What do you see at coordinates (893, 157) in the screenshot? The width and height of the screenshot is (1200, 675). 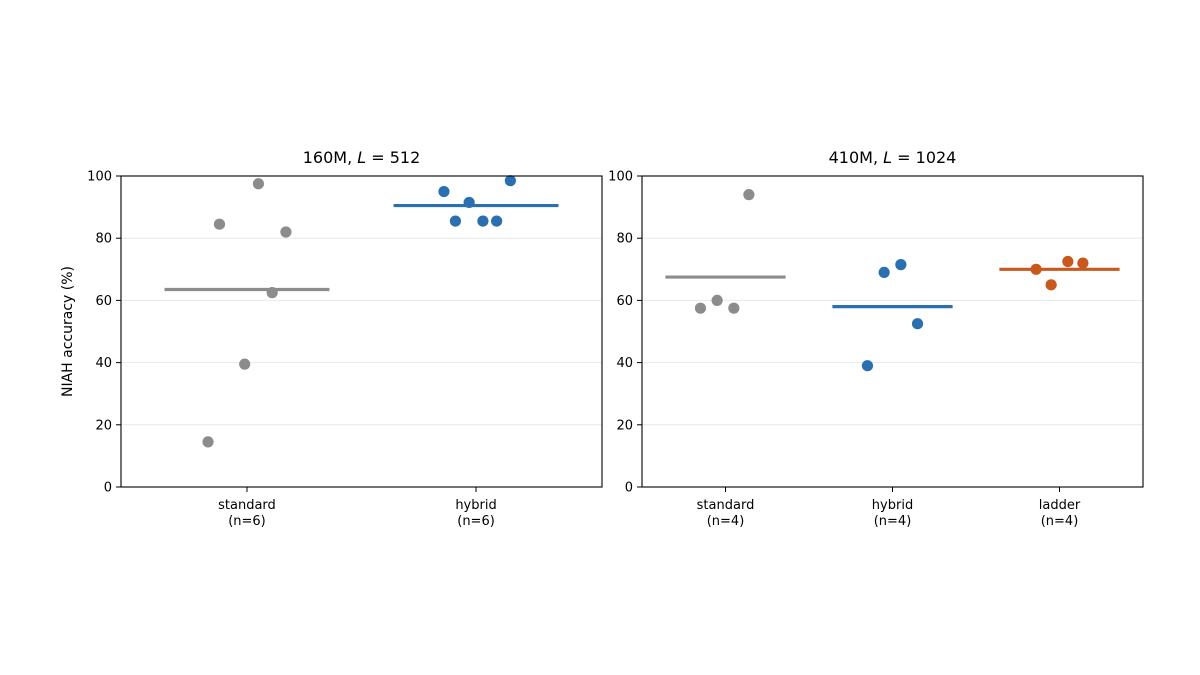 I see `chart-title: 410M, L = 1024` at bounding box center [893, 157].